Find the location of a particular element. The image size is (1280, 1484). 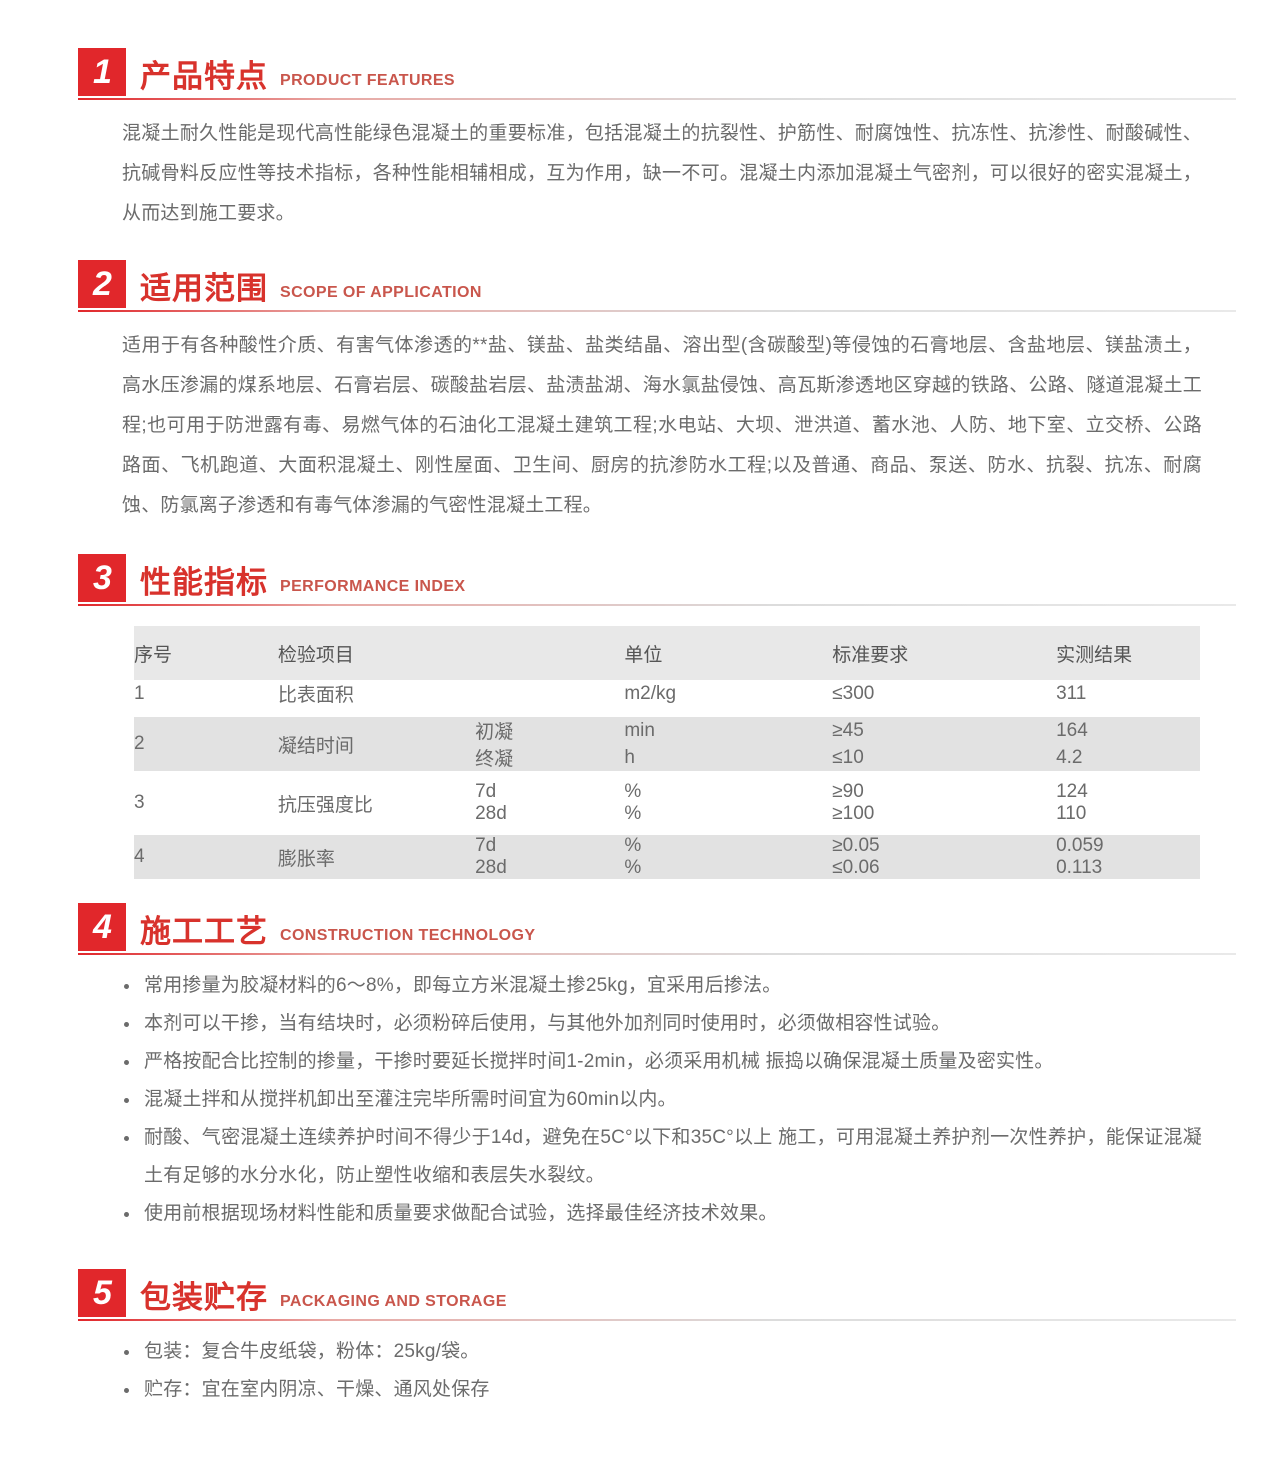

section-header: 4 施工工艺 CONSTRUCTION TECHNOLOGY is located at coordinates (657, 926).